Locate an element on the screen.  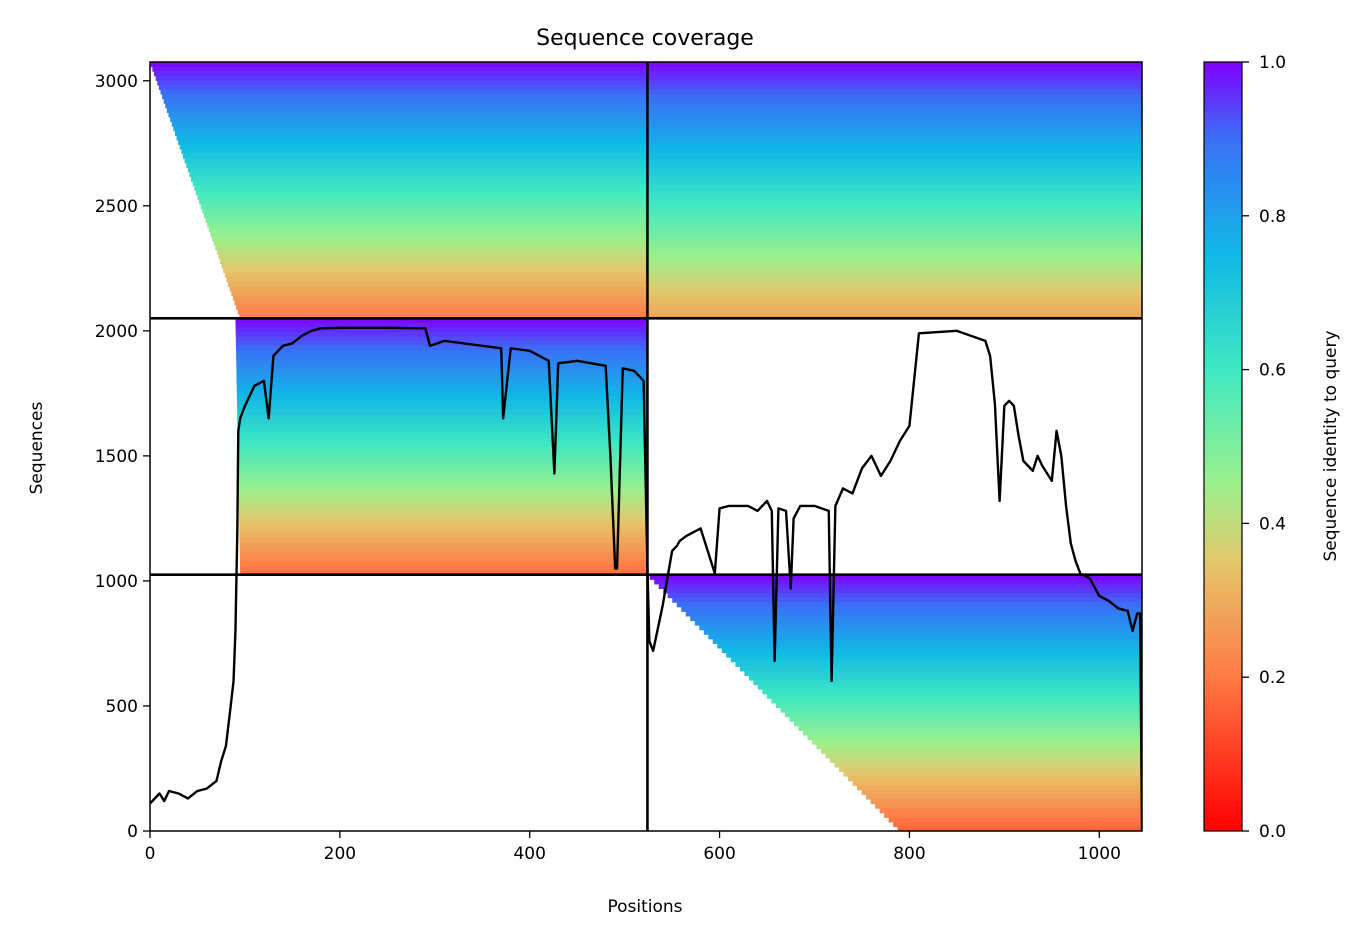
y-tick-label: 1000 is located at coordinates (116, 582).